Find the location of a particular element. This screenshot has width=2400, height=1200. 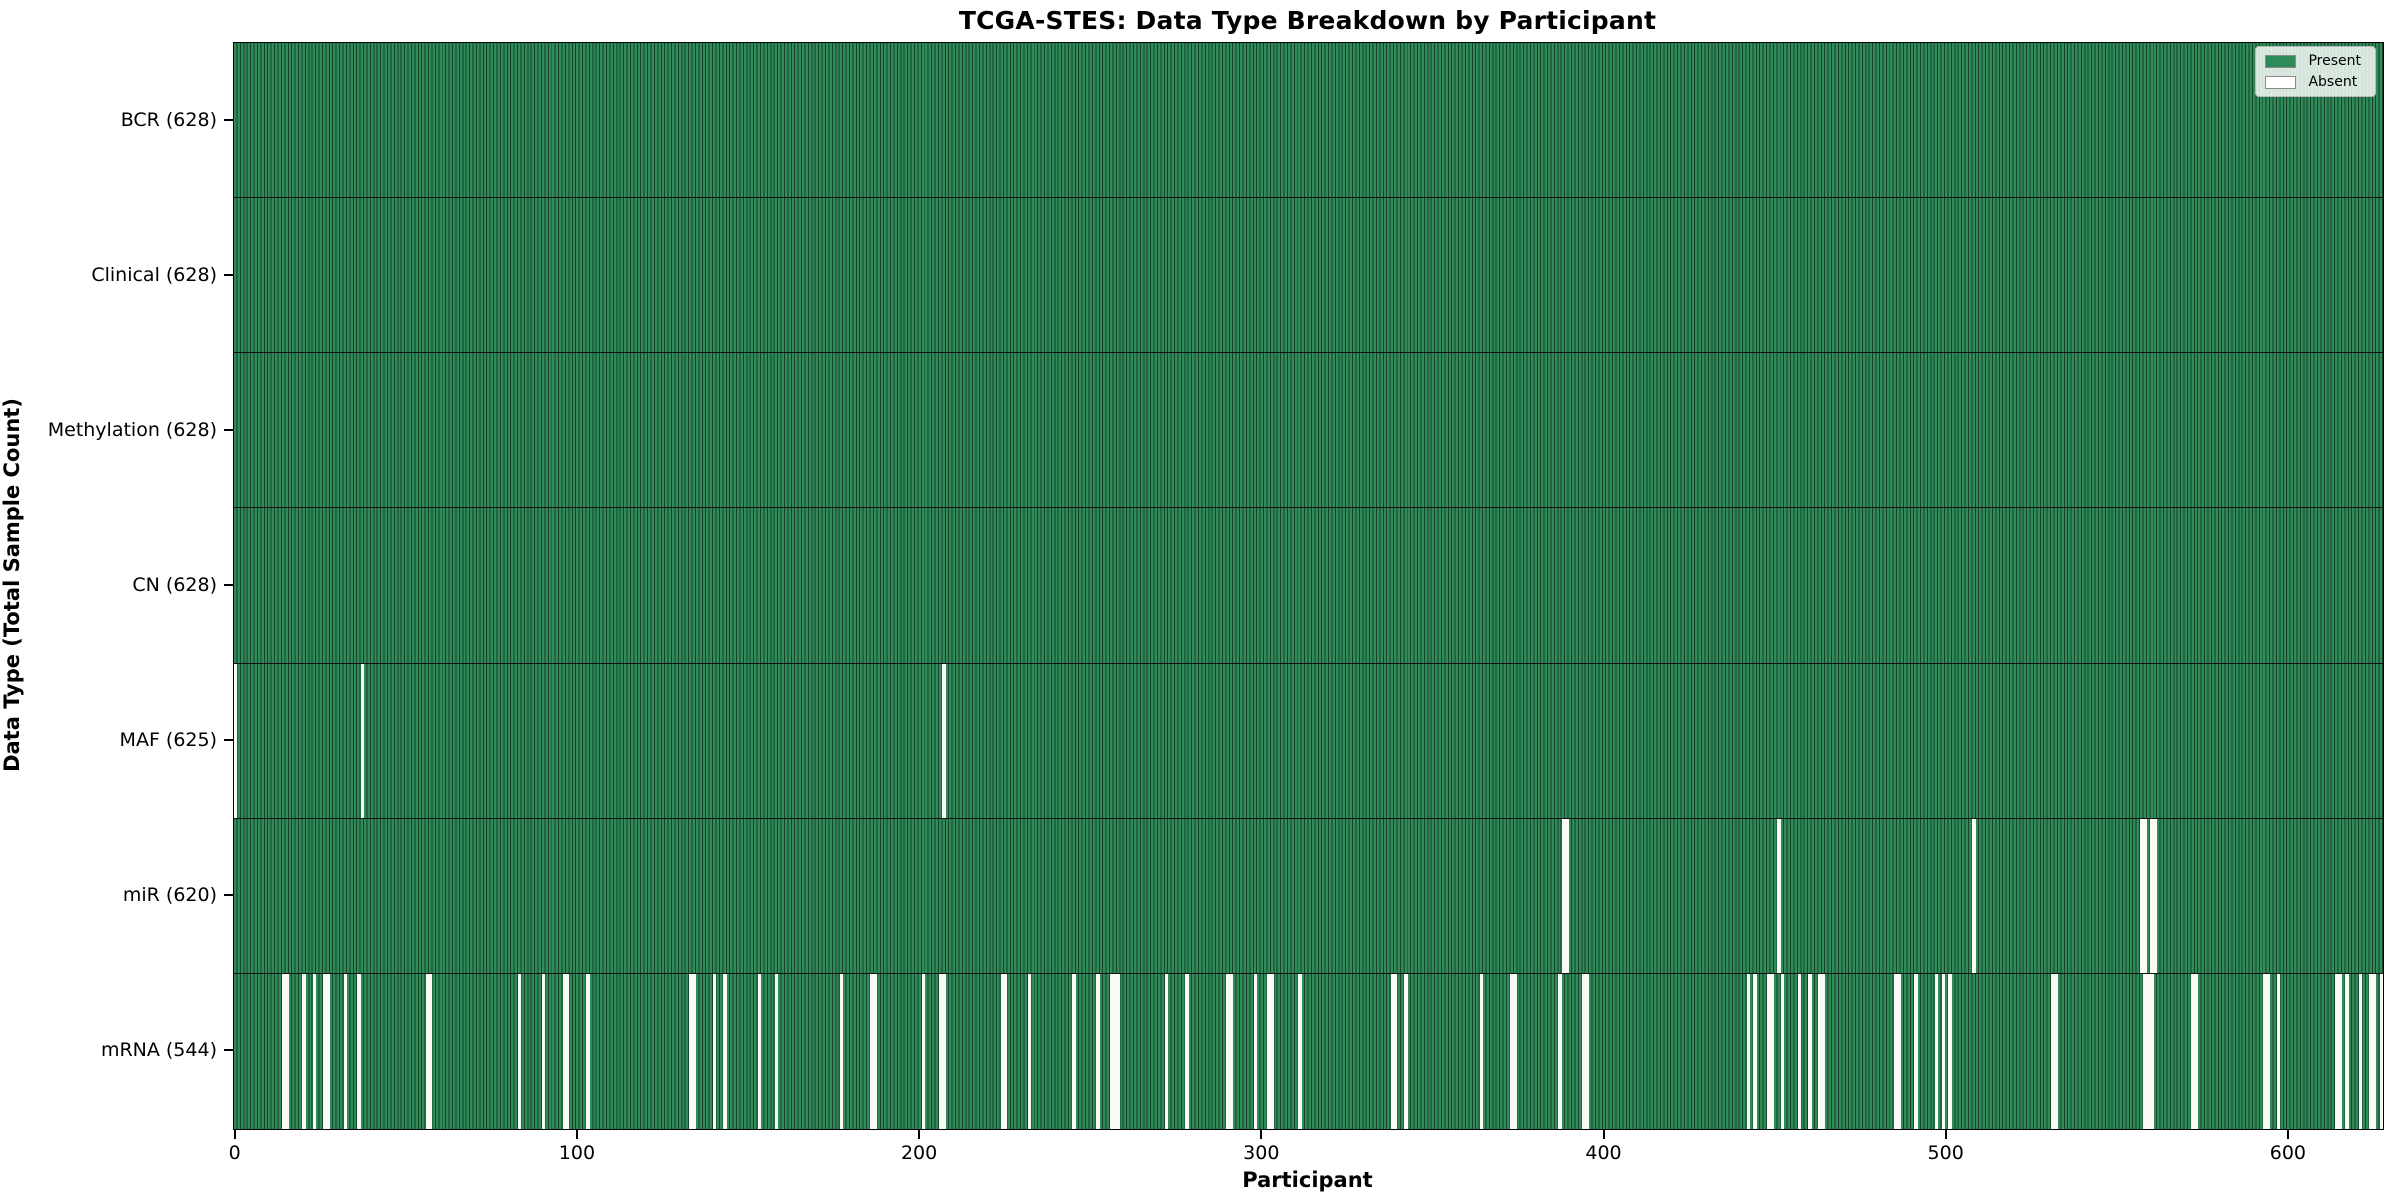

row-band-mrna is located at coordinates (1308, 1051).